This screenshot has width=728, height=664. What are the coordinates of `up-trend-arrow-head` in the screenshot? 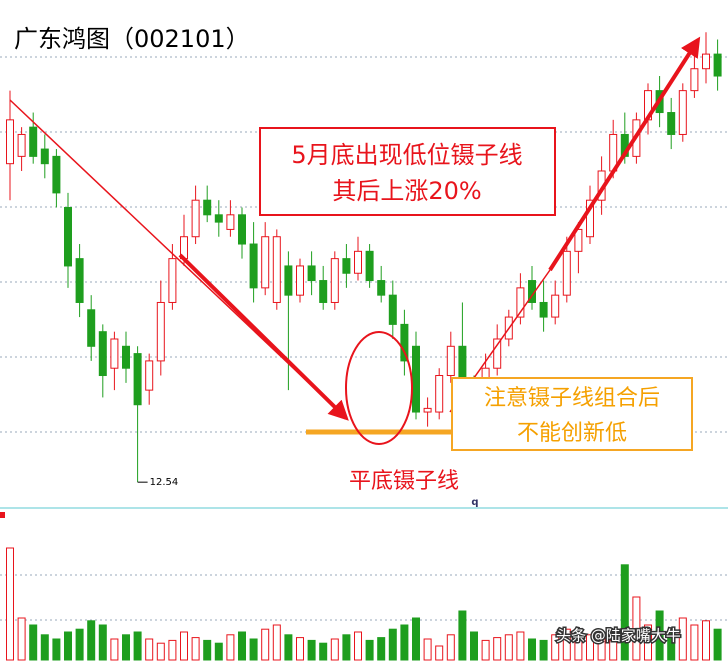 It's located at (624, 154).